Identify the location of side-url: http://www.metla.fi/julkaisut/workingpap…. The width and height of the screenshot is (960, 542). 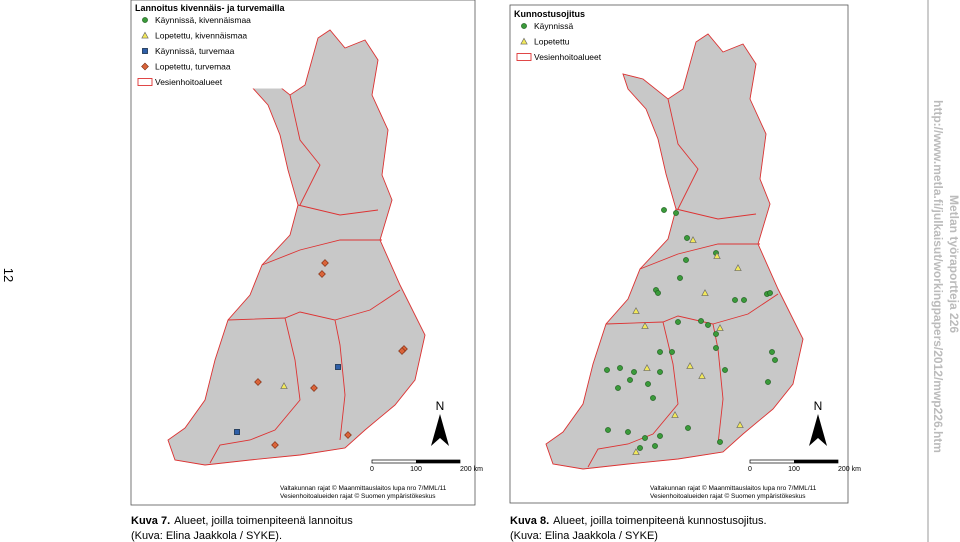
(938, 276).